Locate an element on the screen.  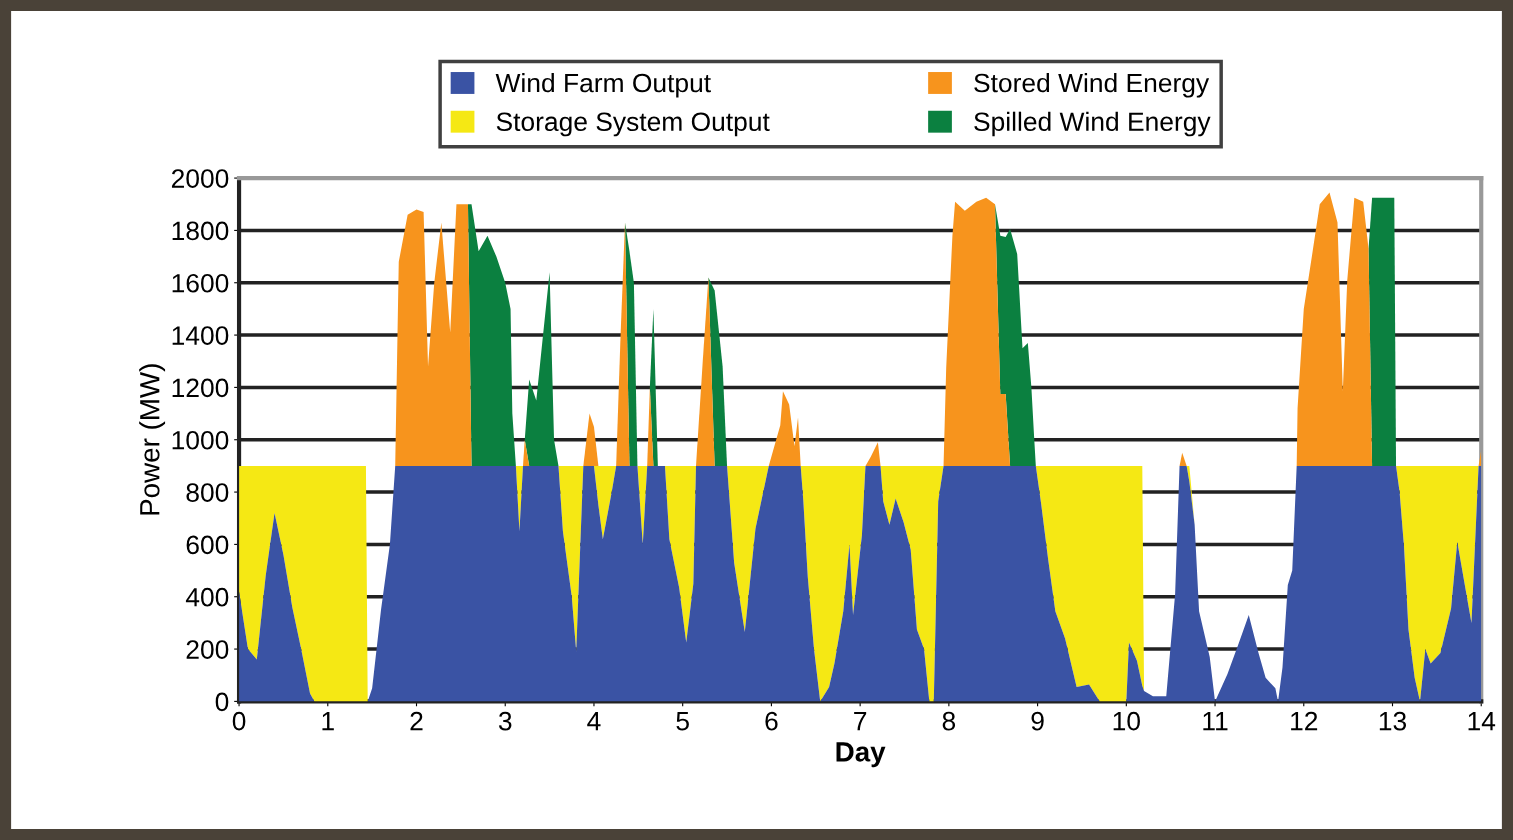
legend-label: Wind Farm Output is located at coordinates (603, 85).